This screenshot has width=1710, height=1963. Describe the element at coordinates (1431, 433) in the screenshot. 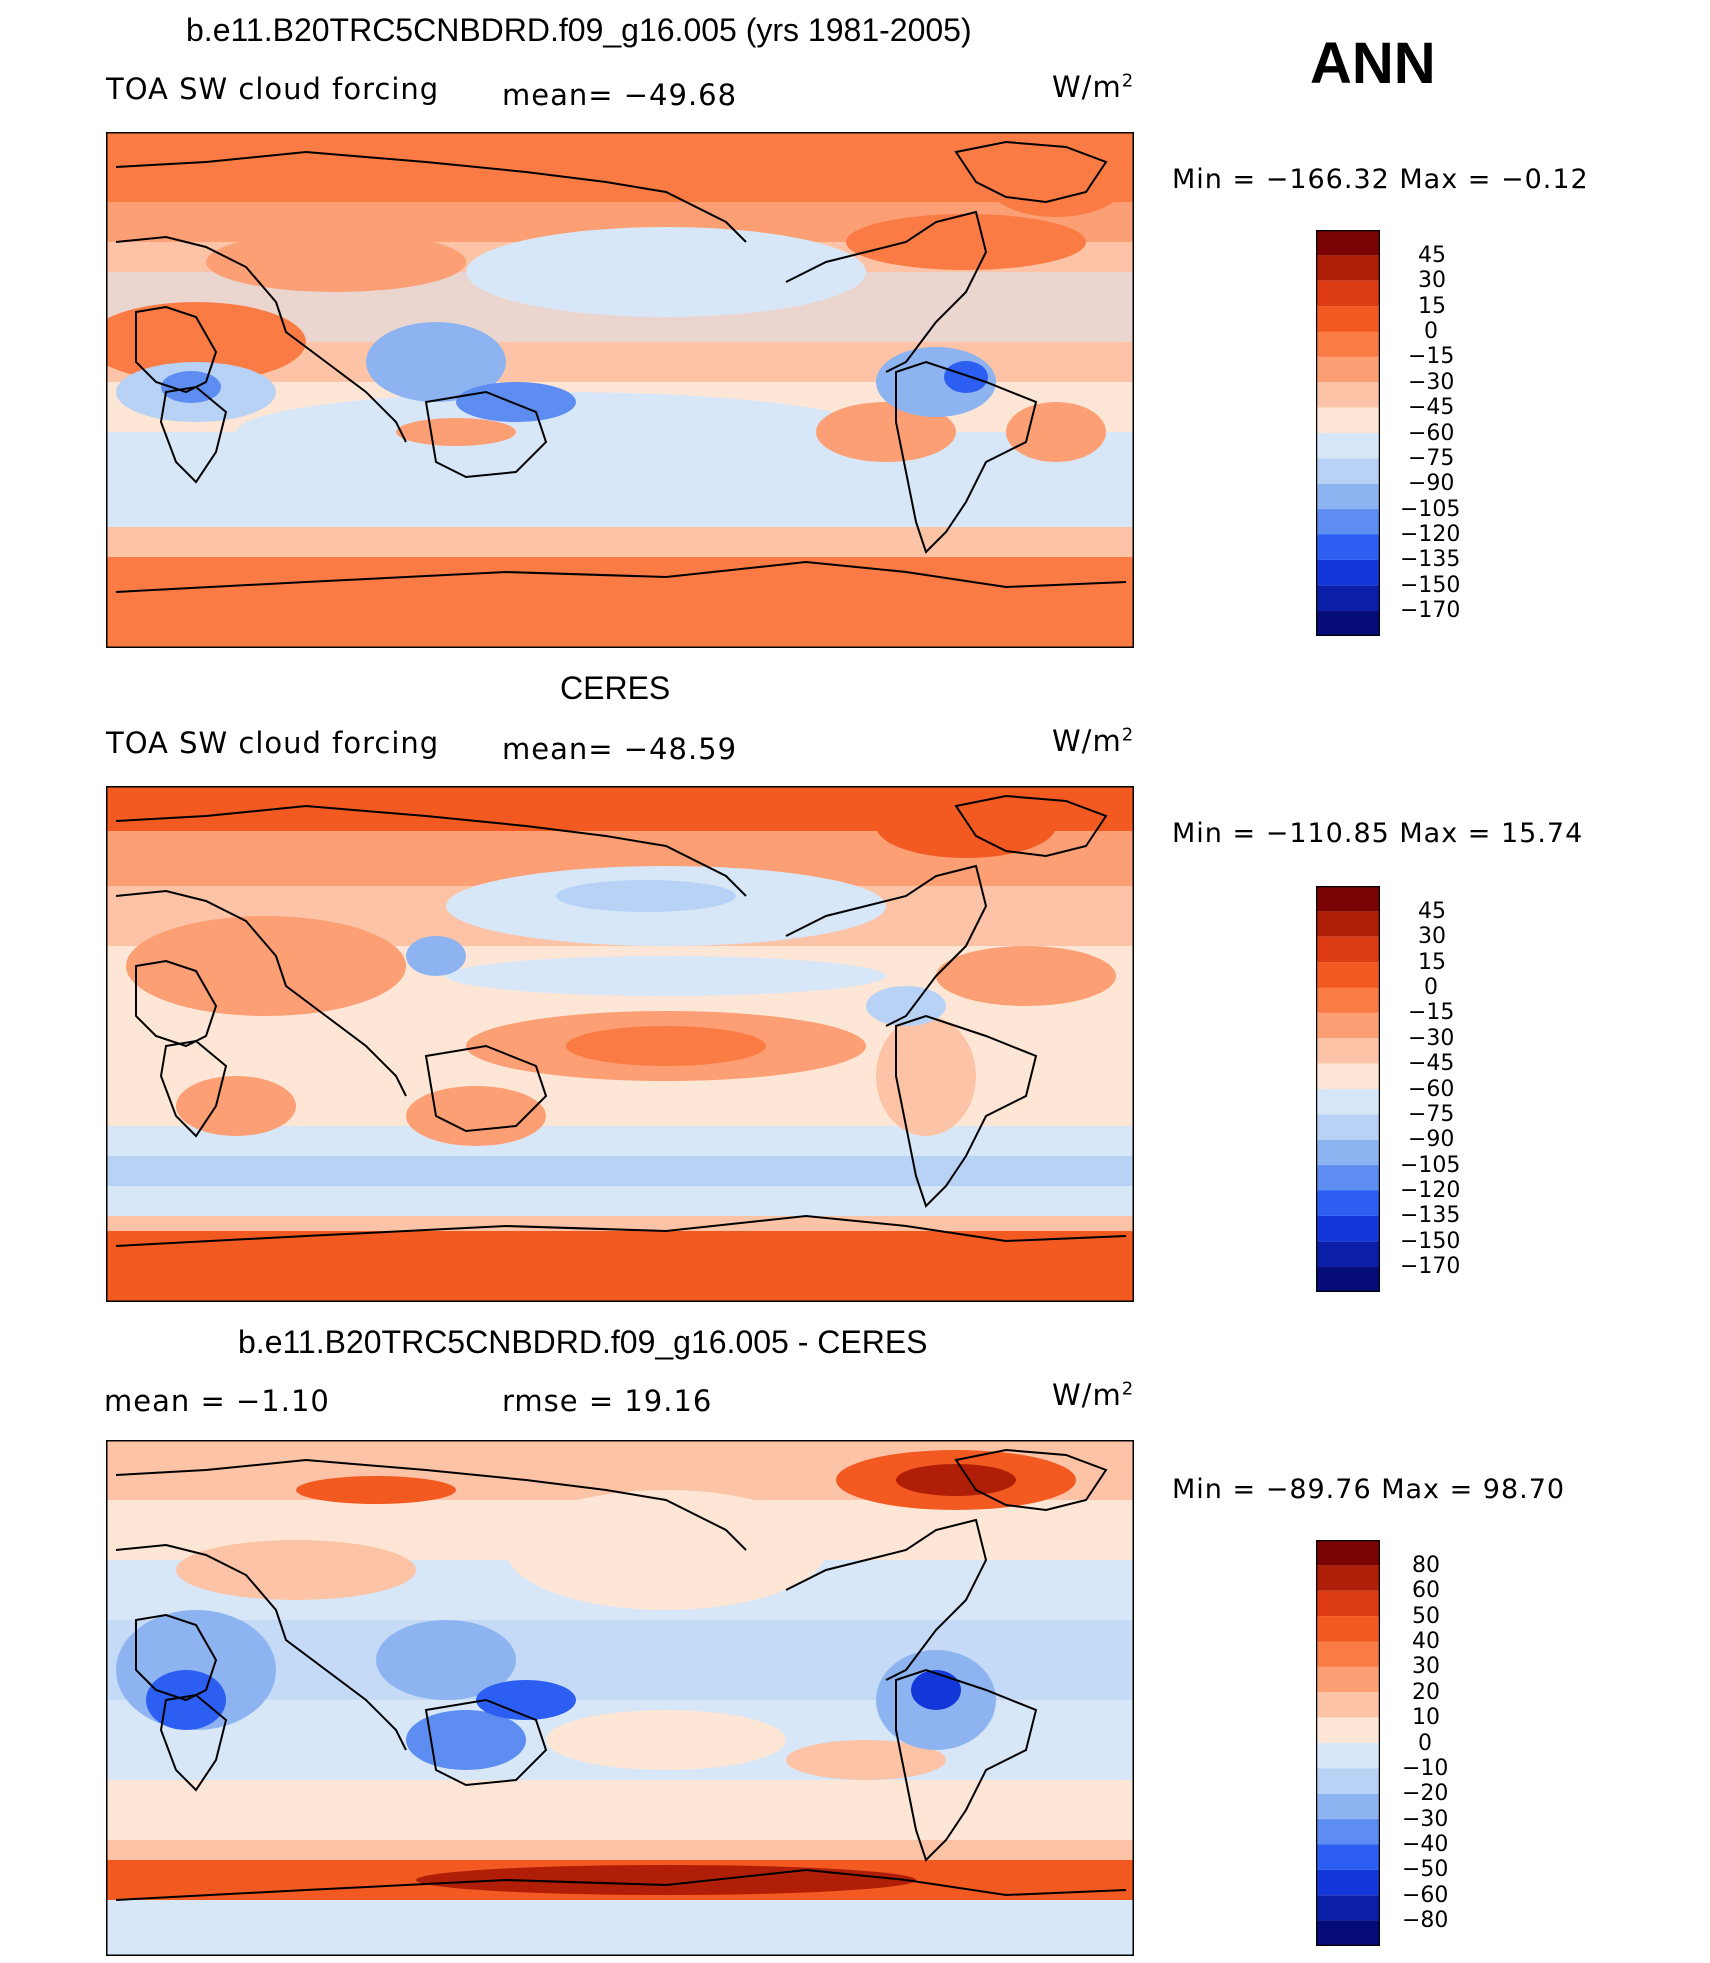

I see `panel1-cb-label: −60` at that location.